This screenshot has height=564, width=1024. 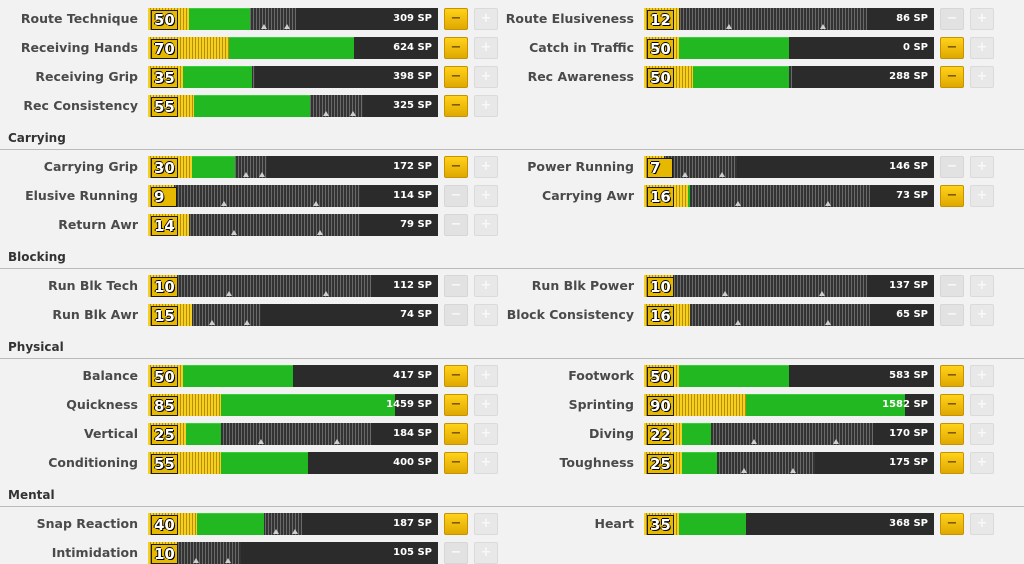 I want to click on skill-points: 624 SP, so click(x=412, y=47).